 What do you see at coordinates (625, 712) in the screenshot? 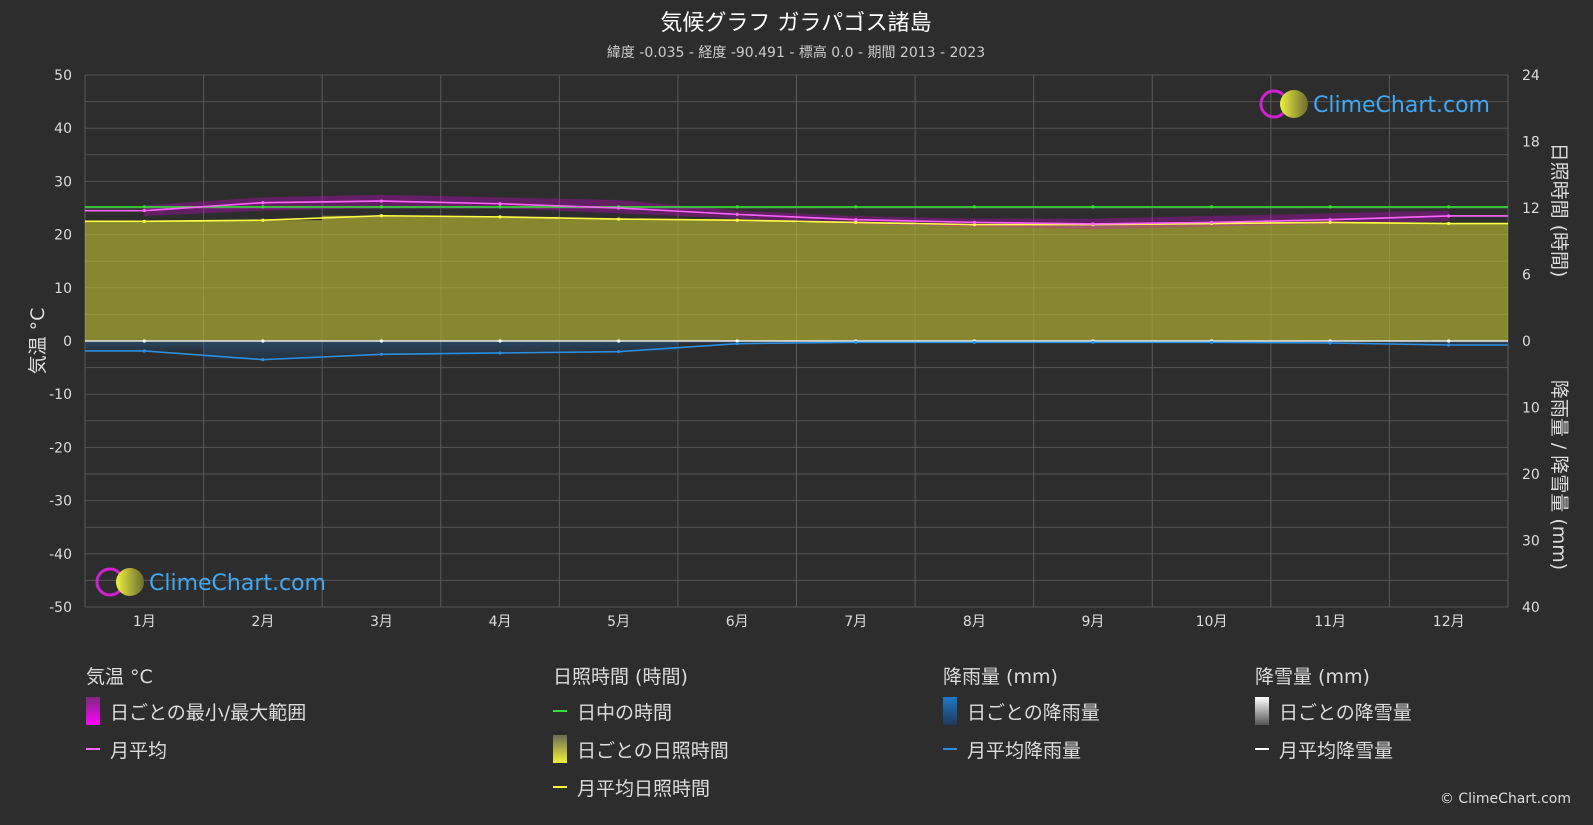
I see `legend-label: 日中の時間` at bounding box center [625, 712].